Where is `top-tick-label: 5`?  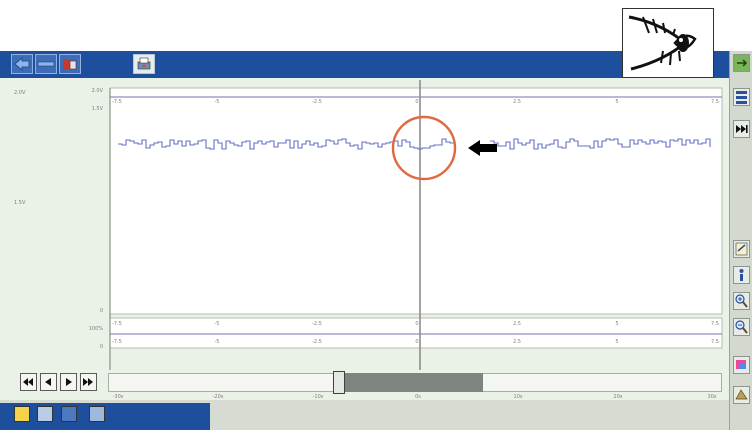
top-tick-label: 5 is located at coordinates (616, 102).